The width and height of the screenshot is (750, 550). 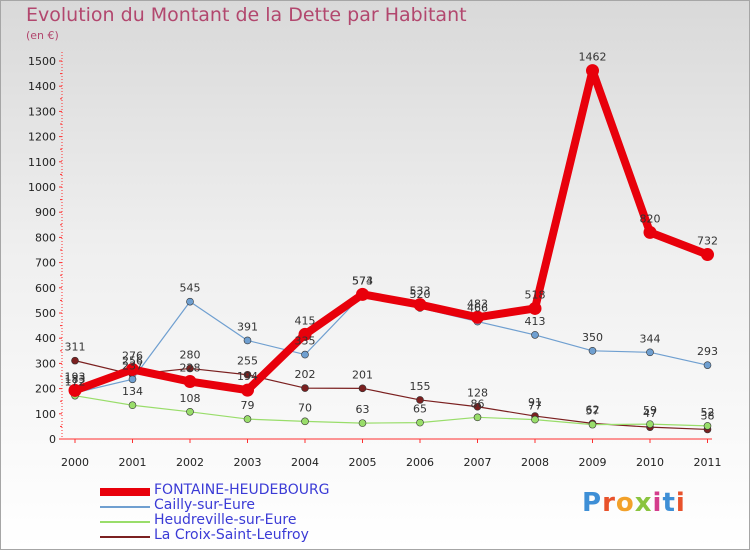 I want to click on y-tick-label: 1200, so click(x=42, y=137).